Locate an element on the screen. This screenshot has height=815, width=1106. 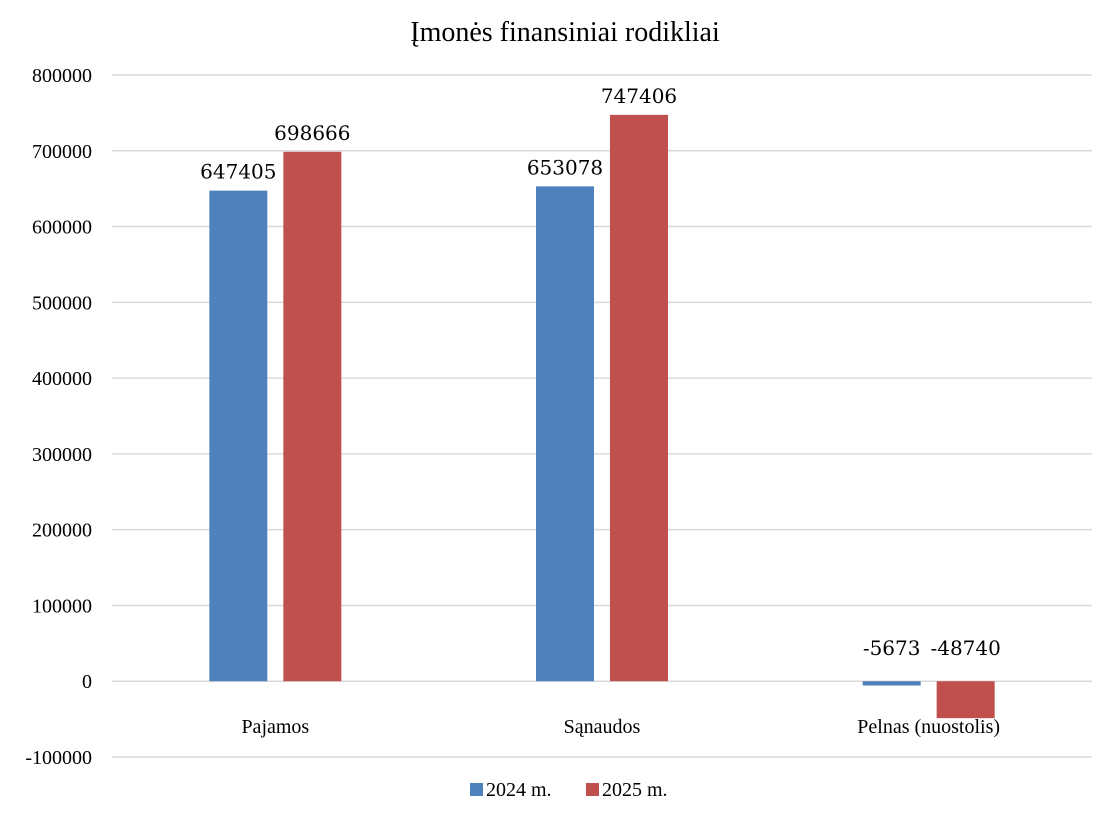
data-label: -48740 is located at coordinates (965, 648).